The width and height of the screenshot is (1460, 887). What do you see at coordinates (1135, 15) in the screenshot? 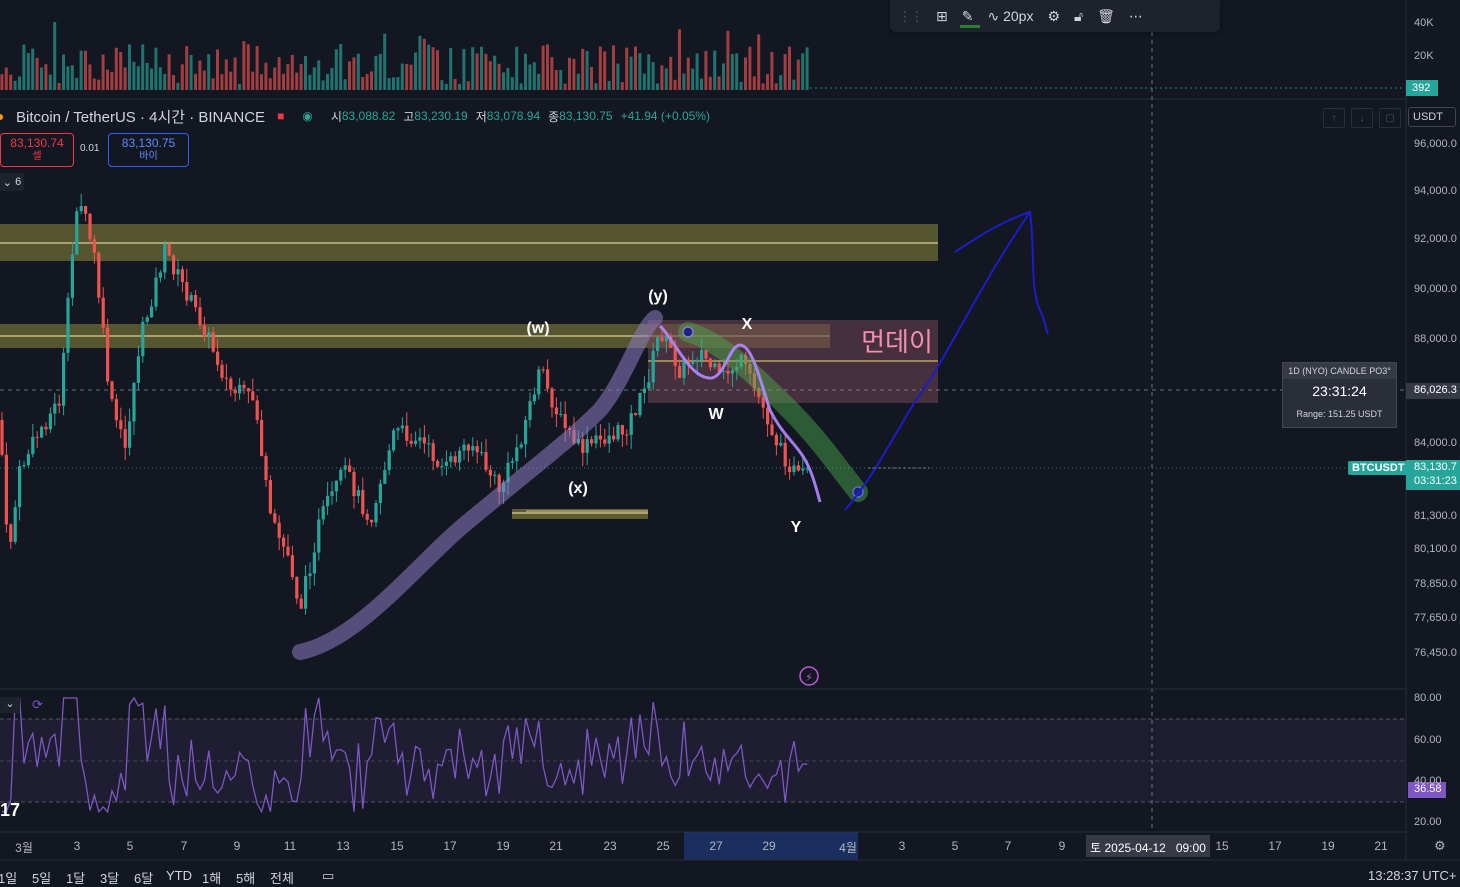
I see `more-icon: ⋯` at bounding box center [1135, 15].